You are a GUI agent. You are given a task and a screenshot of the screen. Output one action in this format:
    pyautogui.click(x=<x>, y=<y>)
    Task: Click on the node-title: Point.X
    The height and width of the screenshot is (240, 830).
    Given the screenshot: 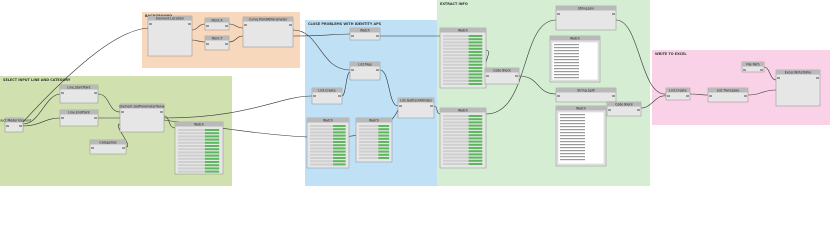 What is the action you would take?
    pyautogui.click(x=217, y=20)
    